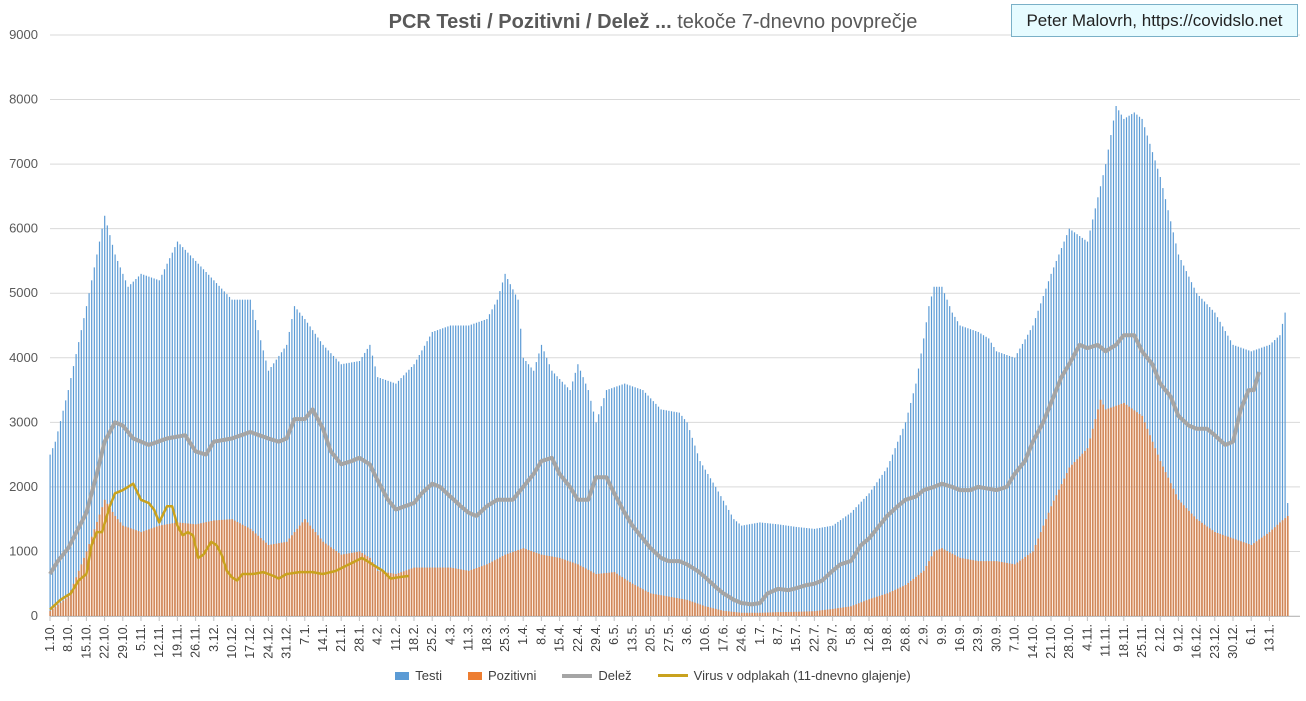 The height and width of the screenshot is (701, 1306). Describe the element at coordinates (978, 638) in the screenshot. I see `x-tick-label: 23.9.` at that location.